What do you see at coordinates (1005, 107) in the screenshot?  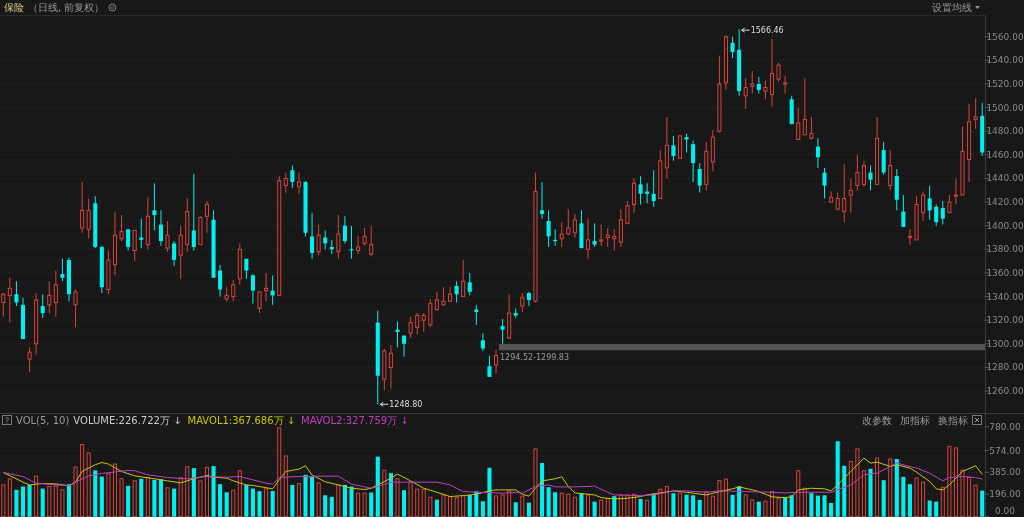 I see `y-tick-label: 1500.00` at bounding box center [1005, 107].